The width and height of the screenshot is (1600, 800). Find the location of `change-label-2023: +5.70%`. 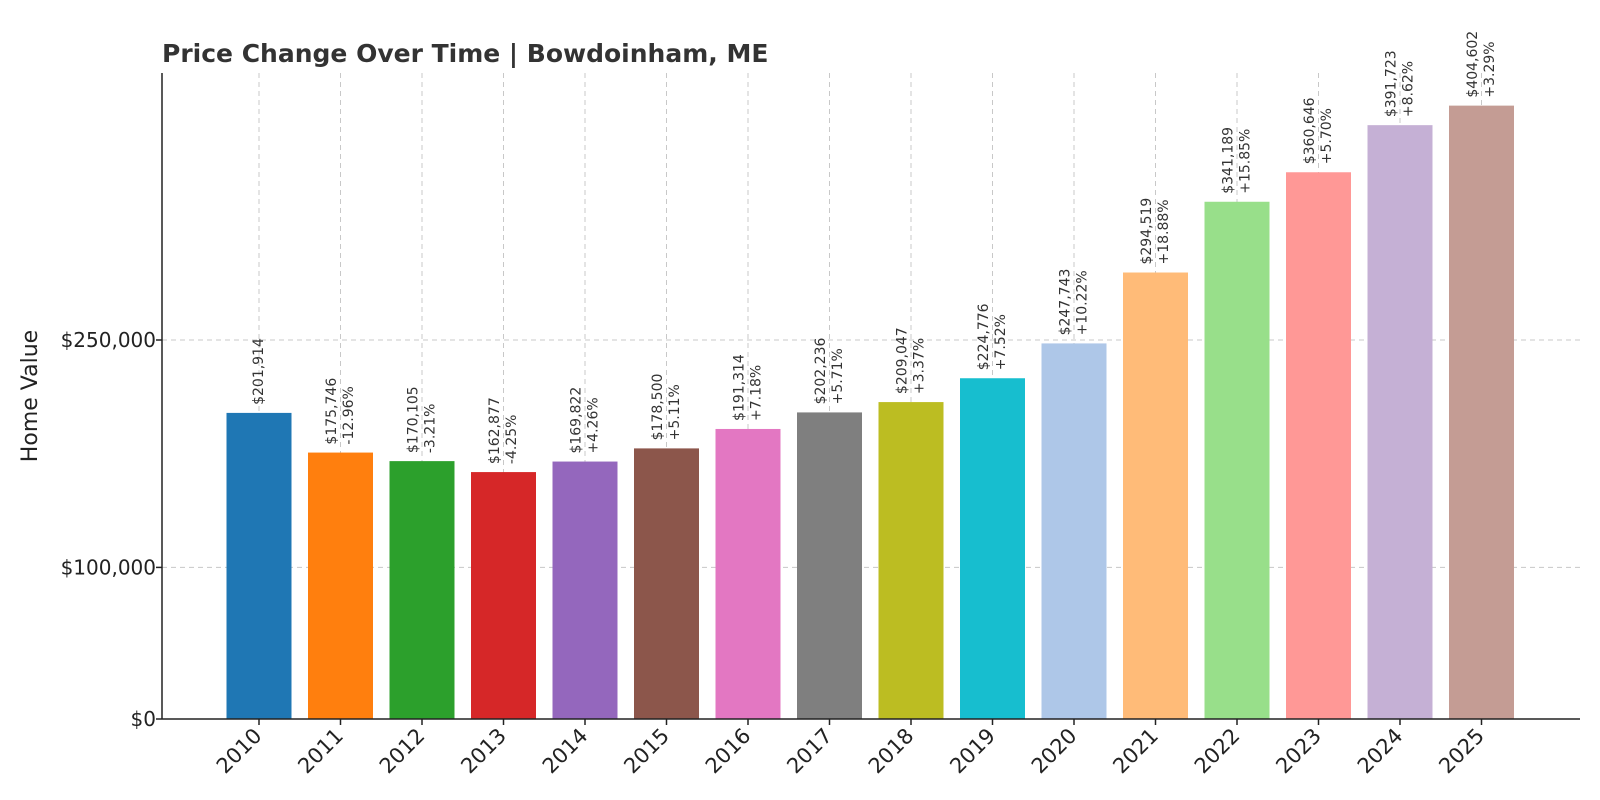

change-label-2023: +5.70% is located at coordinates (1327, 136).